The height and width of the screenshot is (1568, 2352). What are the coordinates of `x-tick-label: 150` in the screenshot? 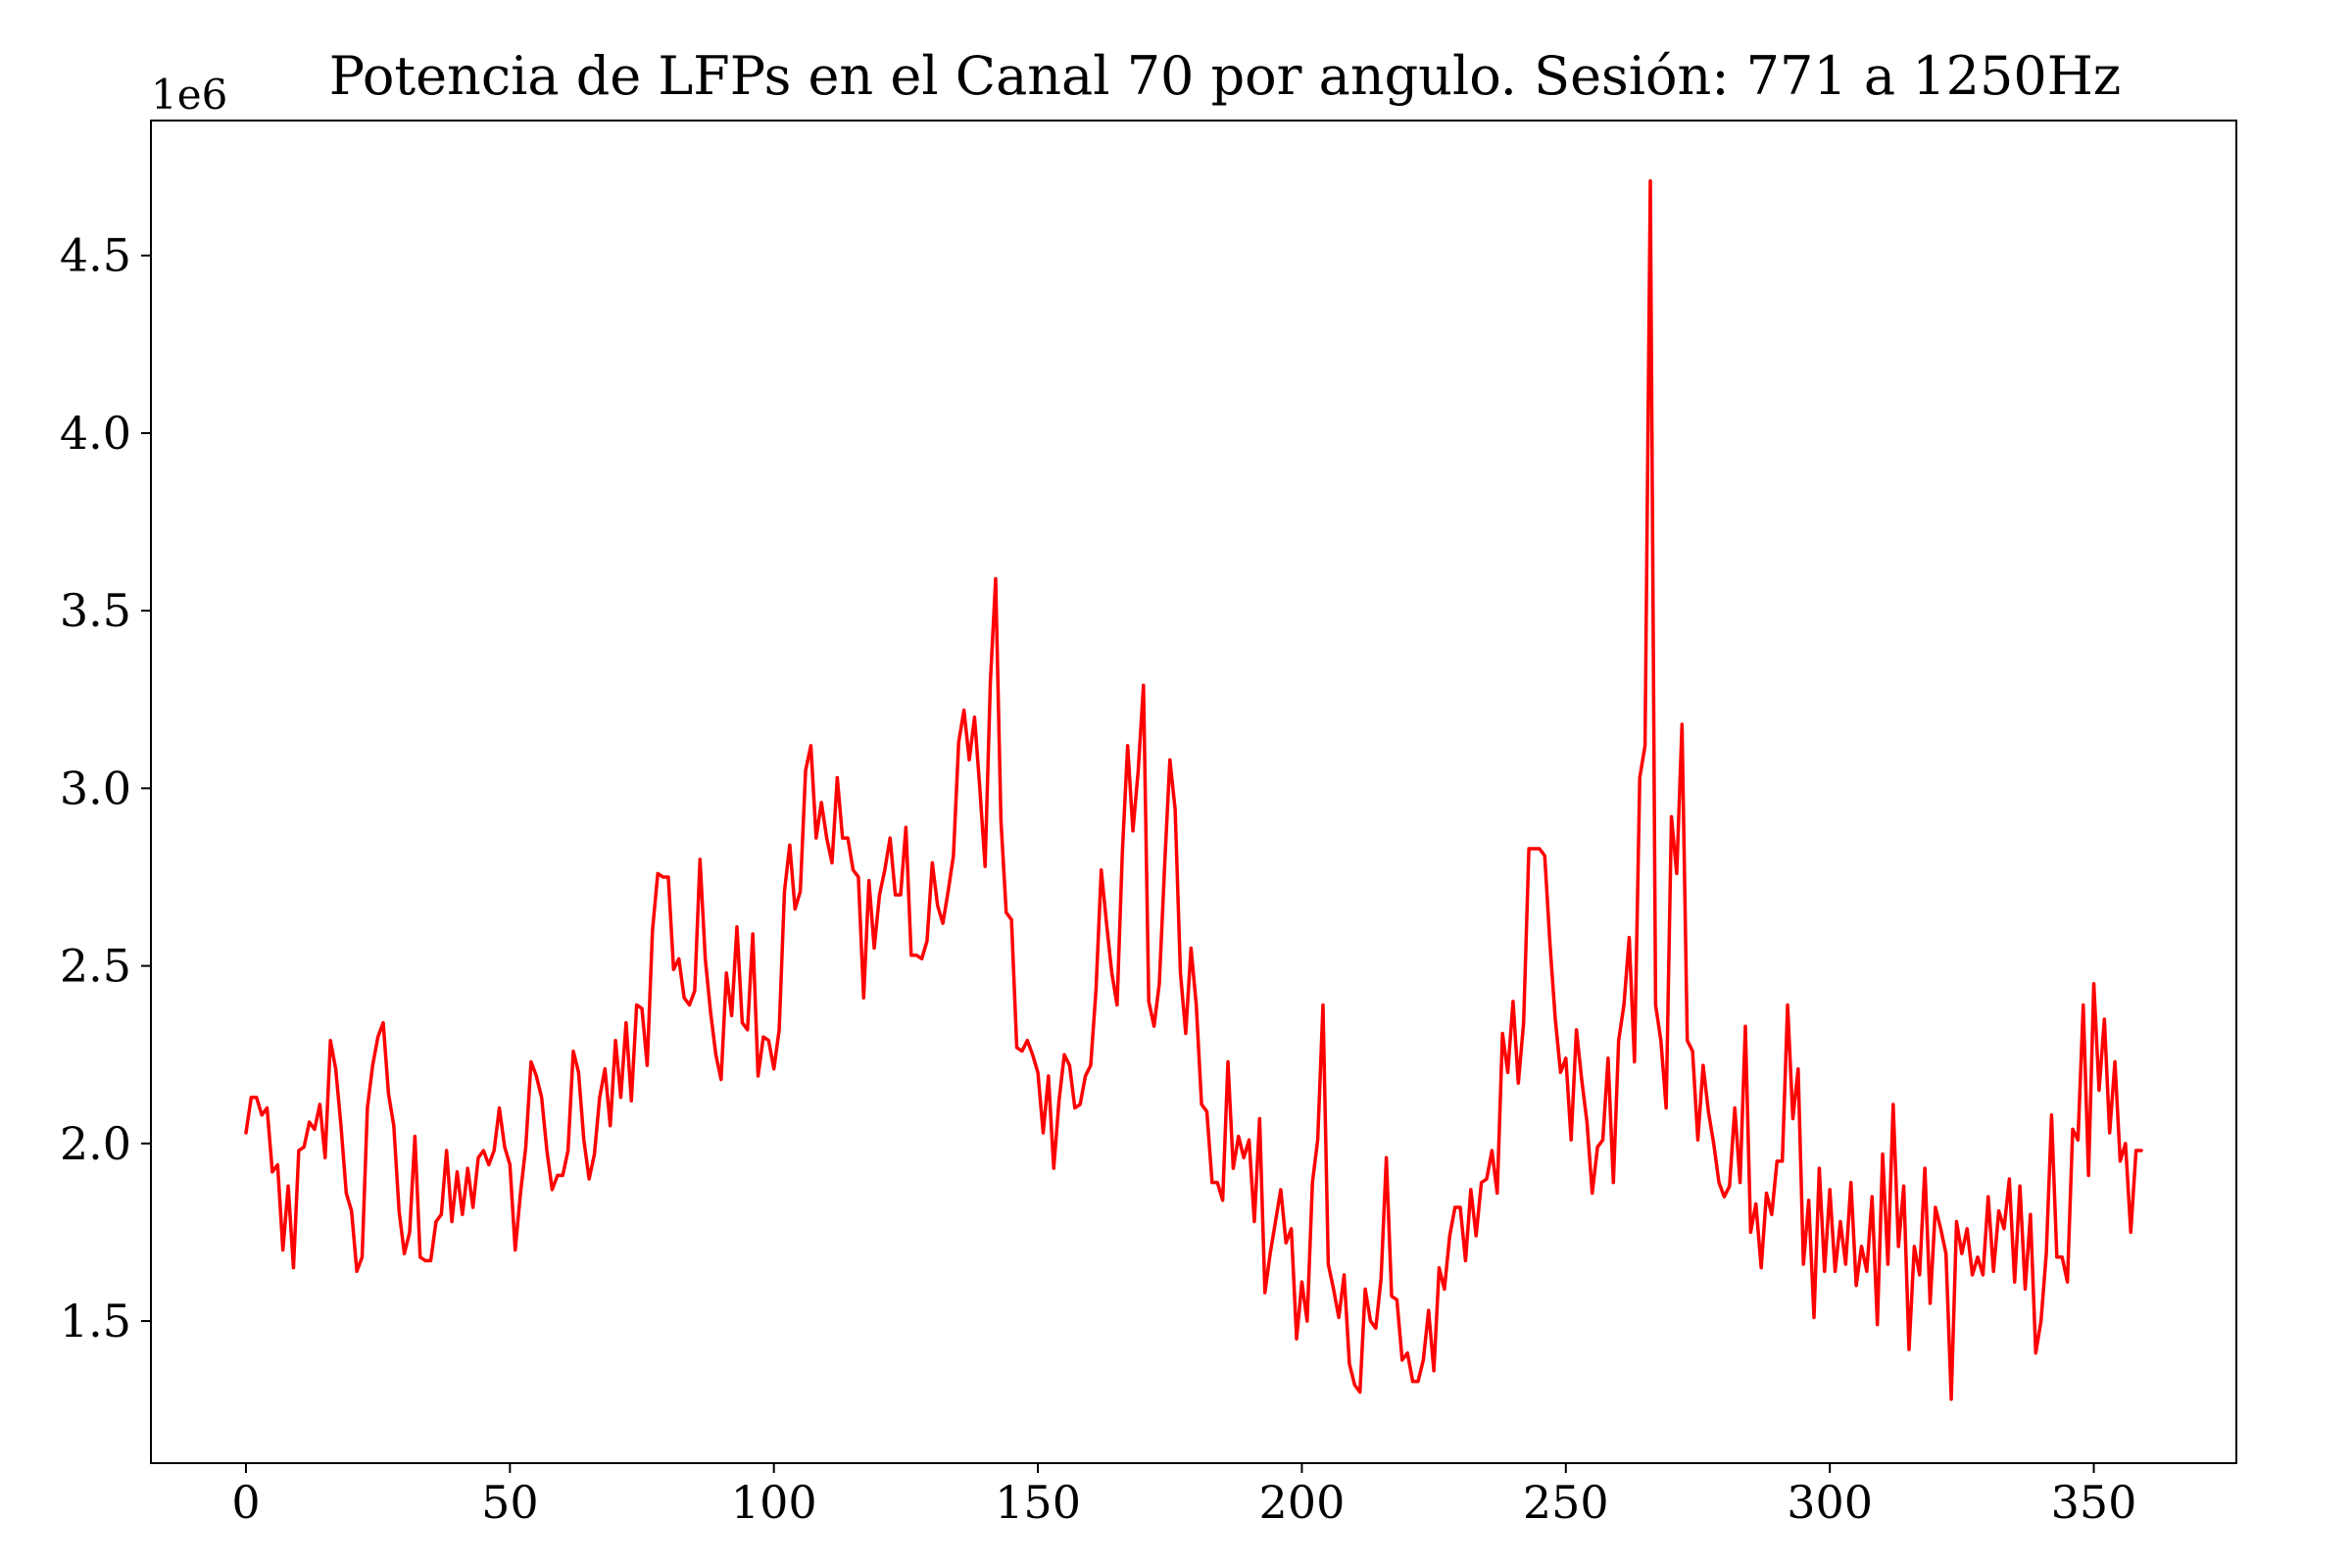 It's located at (1038, 1502).